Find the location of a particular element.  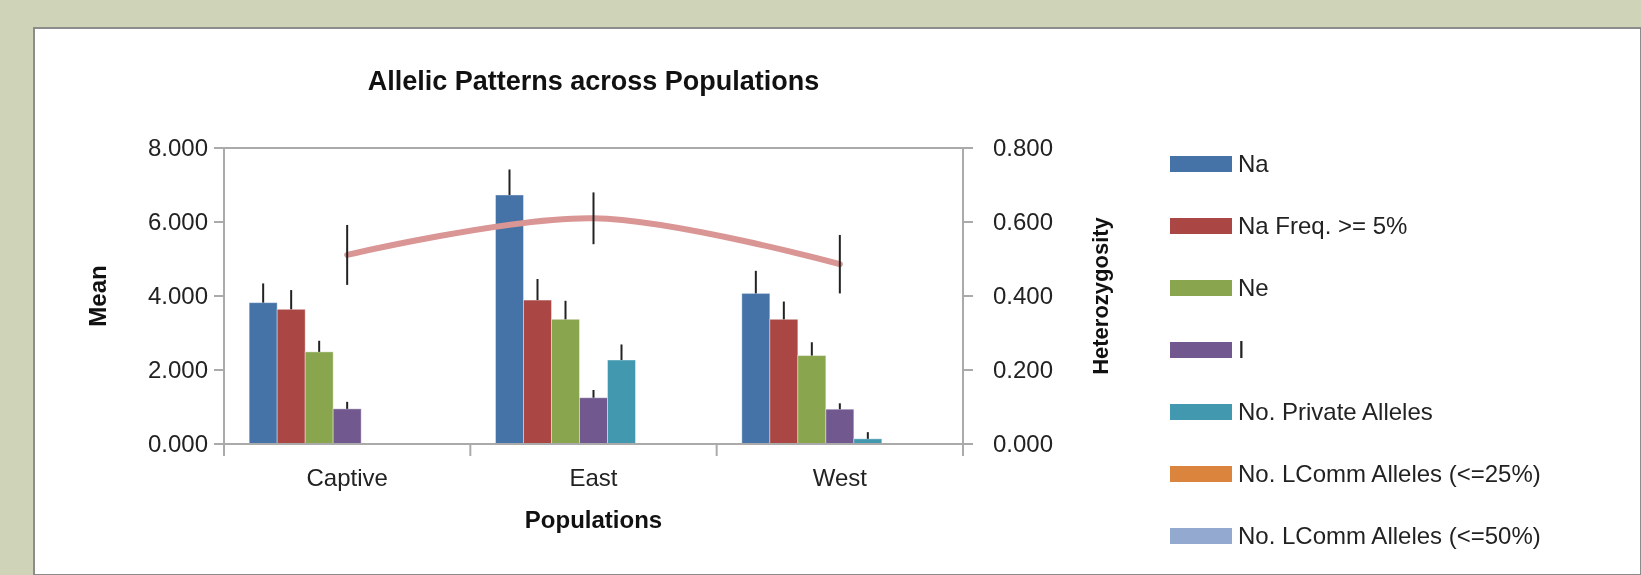

legend-label: Na is located at coordinates (1254, 164).